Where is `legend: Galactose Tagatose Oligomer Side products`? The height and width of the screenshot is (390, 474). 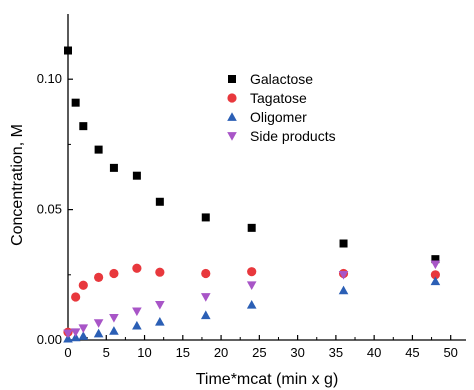
legend: Galactose Tagatose Oligomer Side products is located at coordinates (281, 107).